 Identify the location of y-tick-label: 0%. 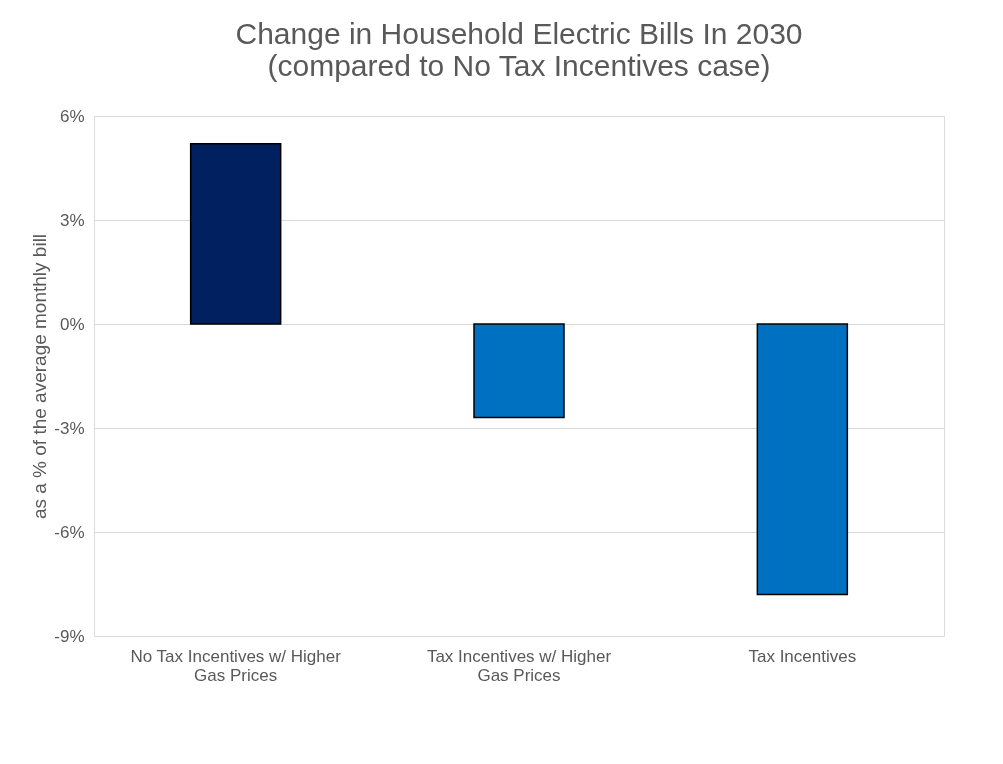
(72, 324).